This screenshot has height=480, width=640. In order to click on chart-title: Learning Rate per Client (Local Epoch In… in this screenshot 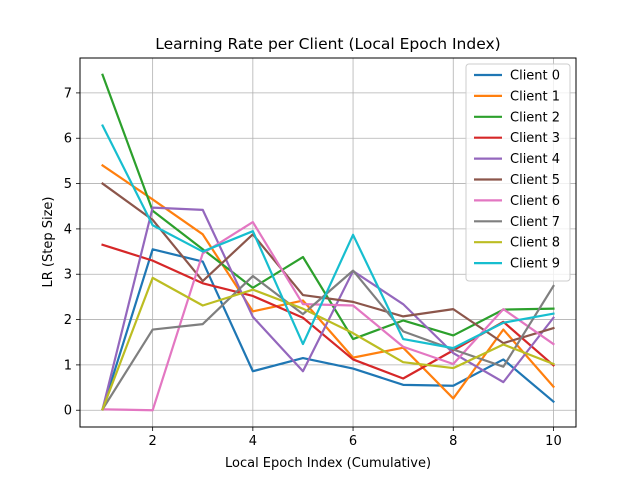, I will do `click(327, 44)`.